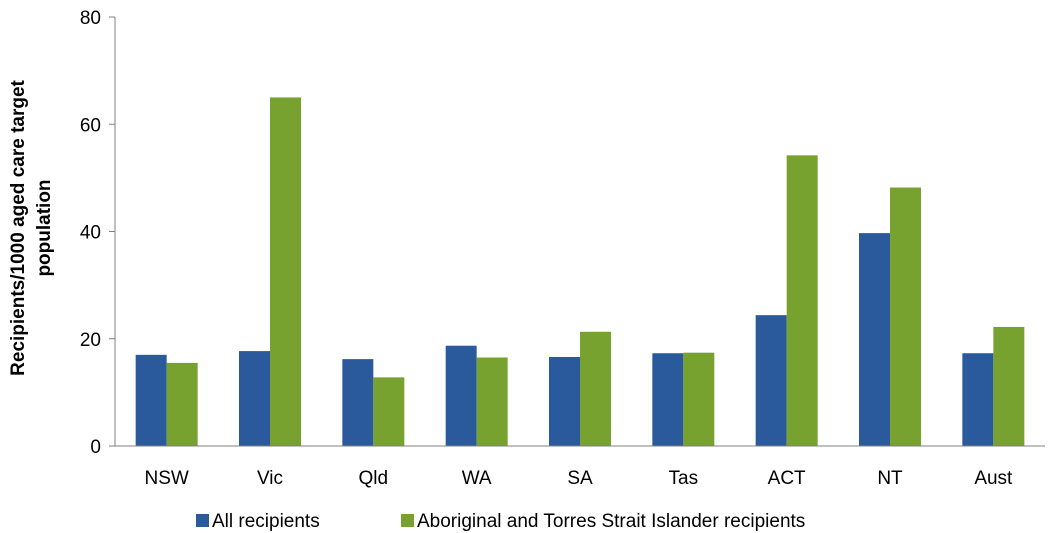 This screenshot has height=533, width=1049. Describe the element at coordinates (668, 399) in the screenshot. I see `bar-all-tas` at that location.